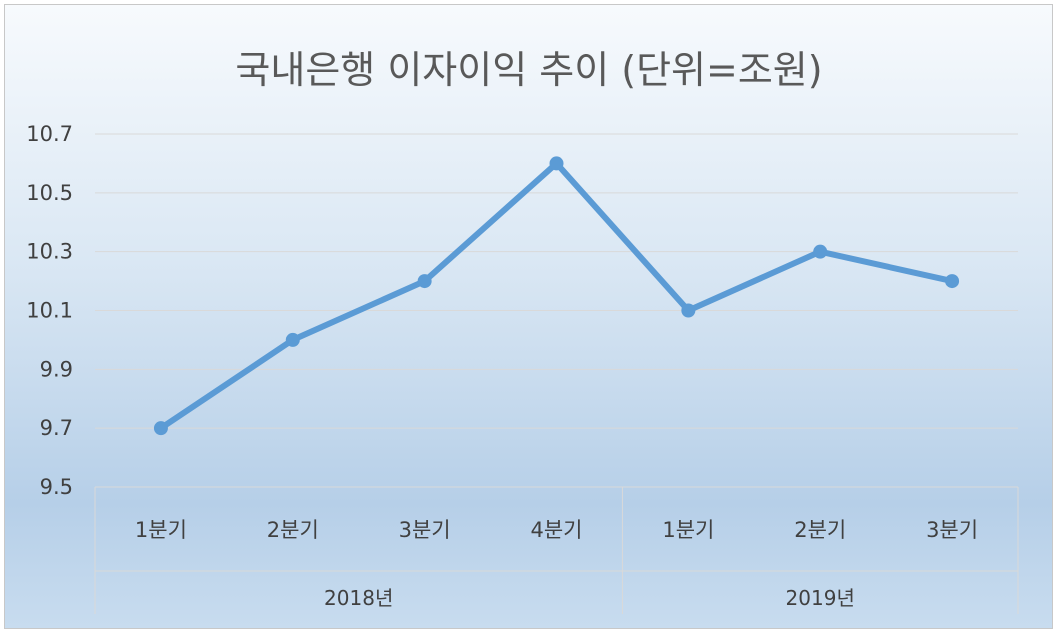 The height and width of the screenshot is (635, 1059). I want to click on y-tick-label: 9.5, so click(56, 487).